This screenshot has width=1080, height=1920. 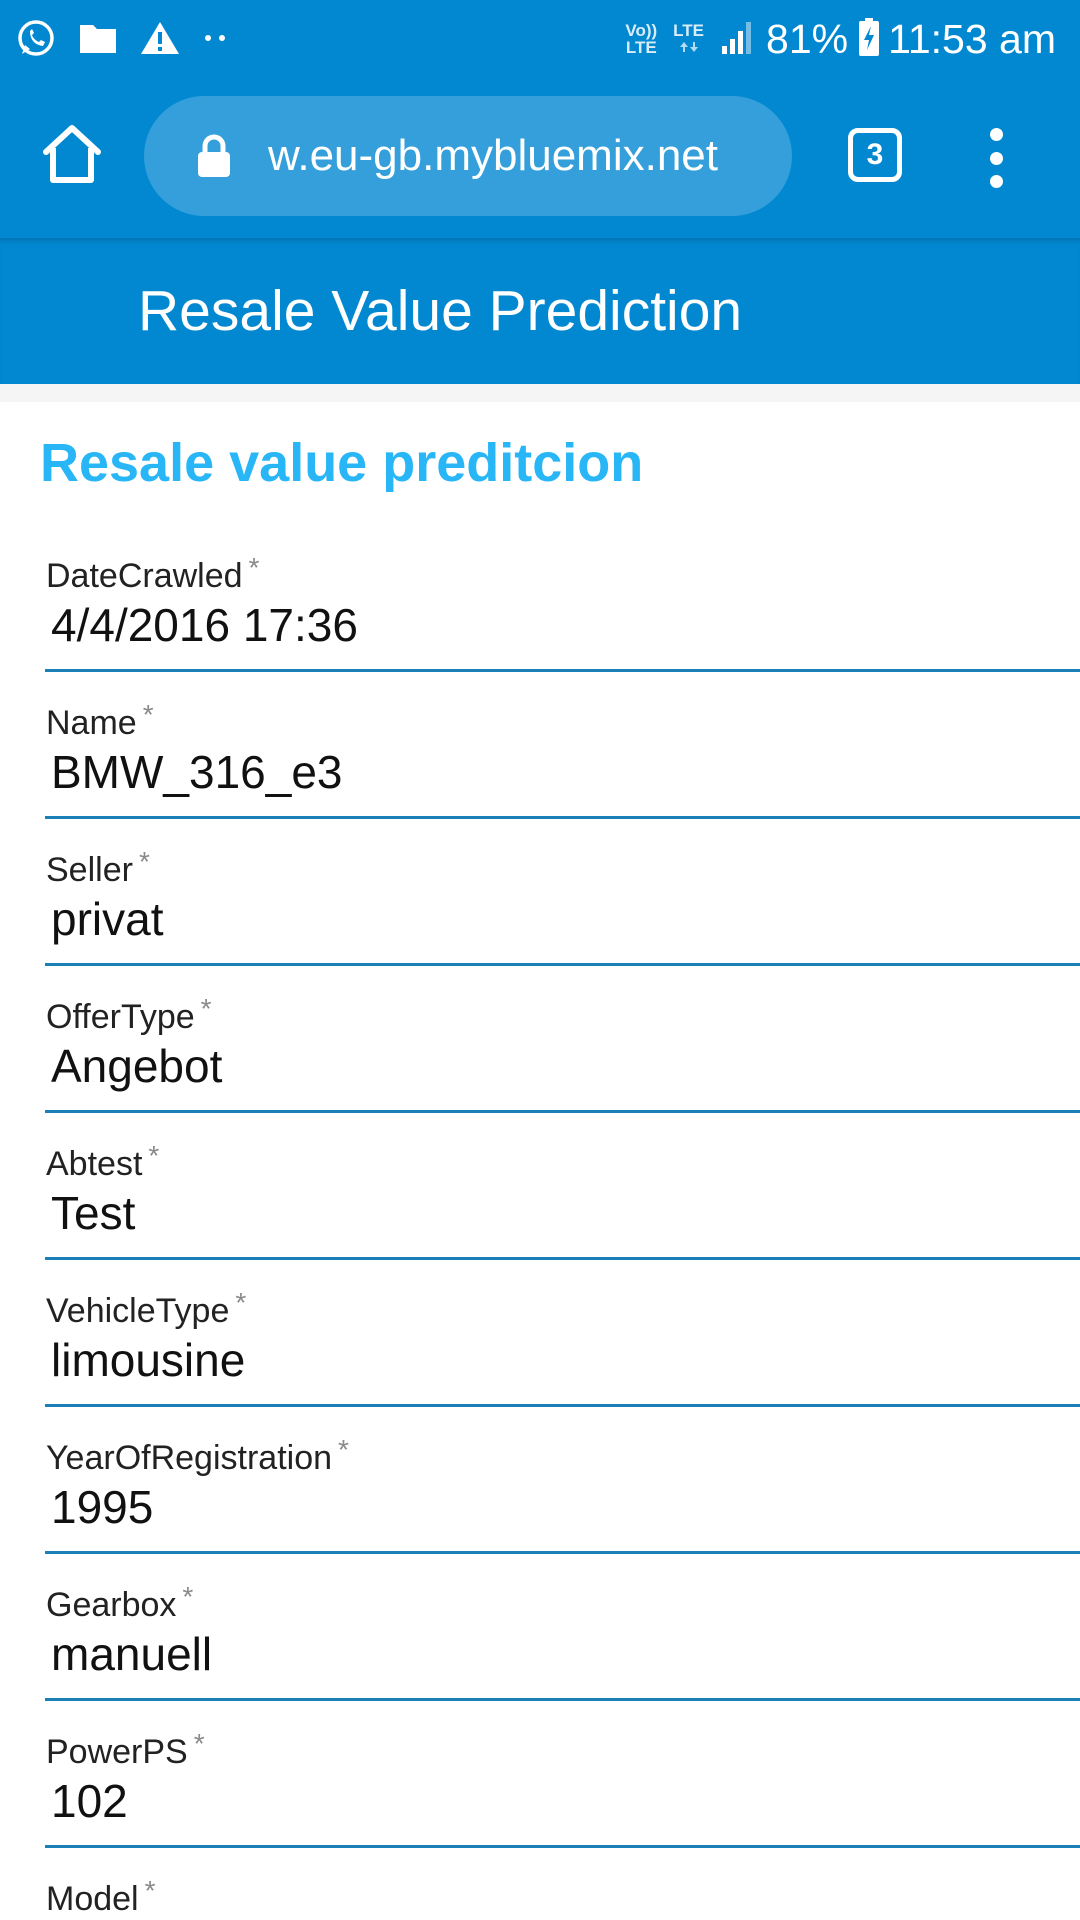 What do you see at coordinates (688, 39) in the screenshot?
I see `lte-indicator: LTE` at bounding box center [688, 39].